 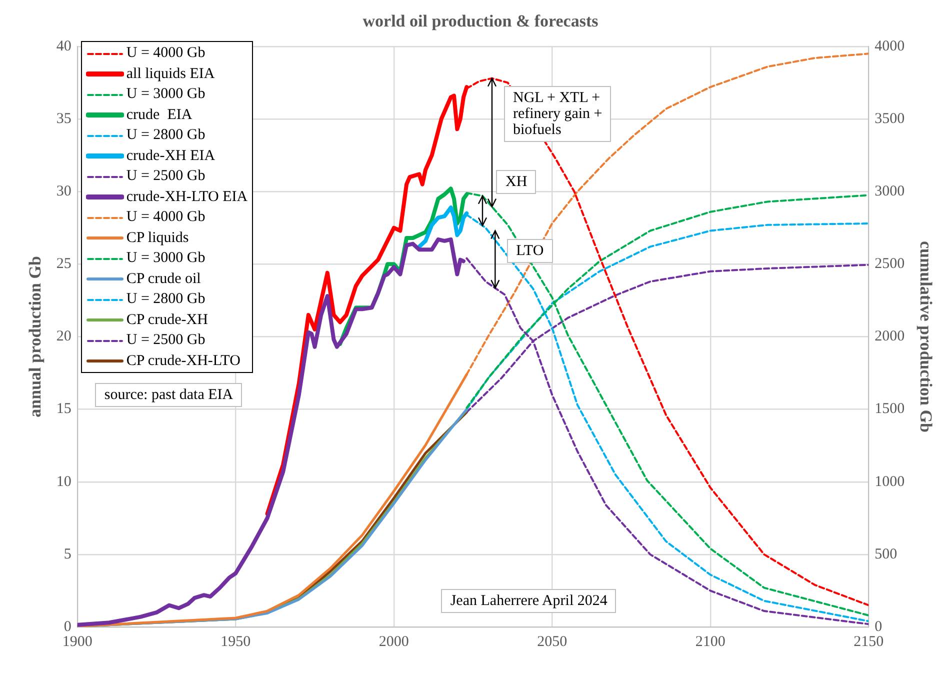 What do you see at coordinates (869, 642) in the screenshot?
I see `x-tick-label: 2150` at bounding box center [869, 642].